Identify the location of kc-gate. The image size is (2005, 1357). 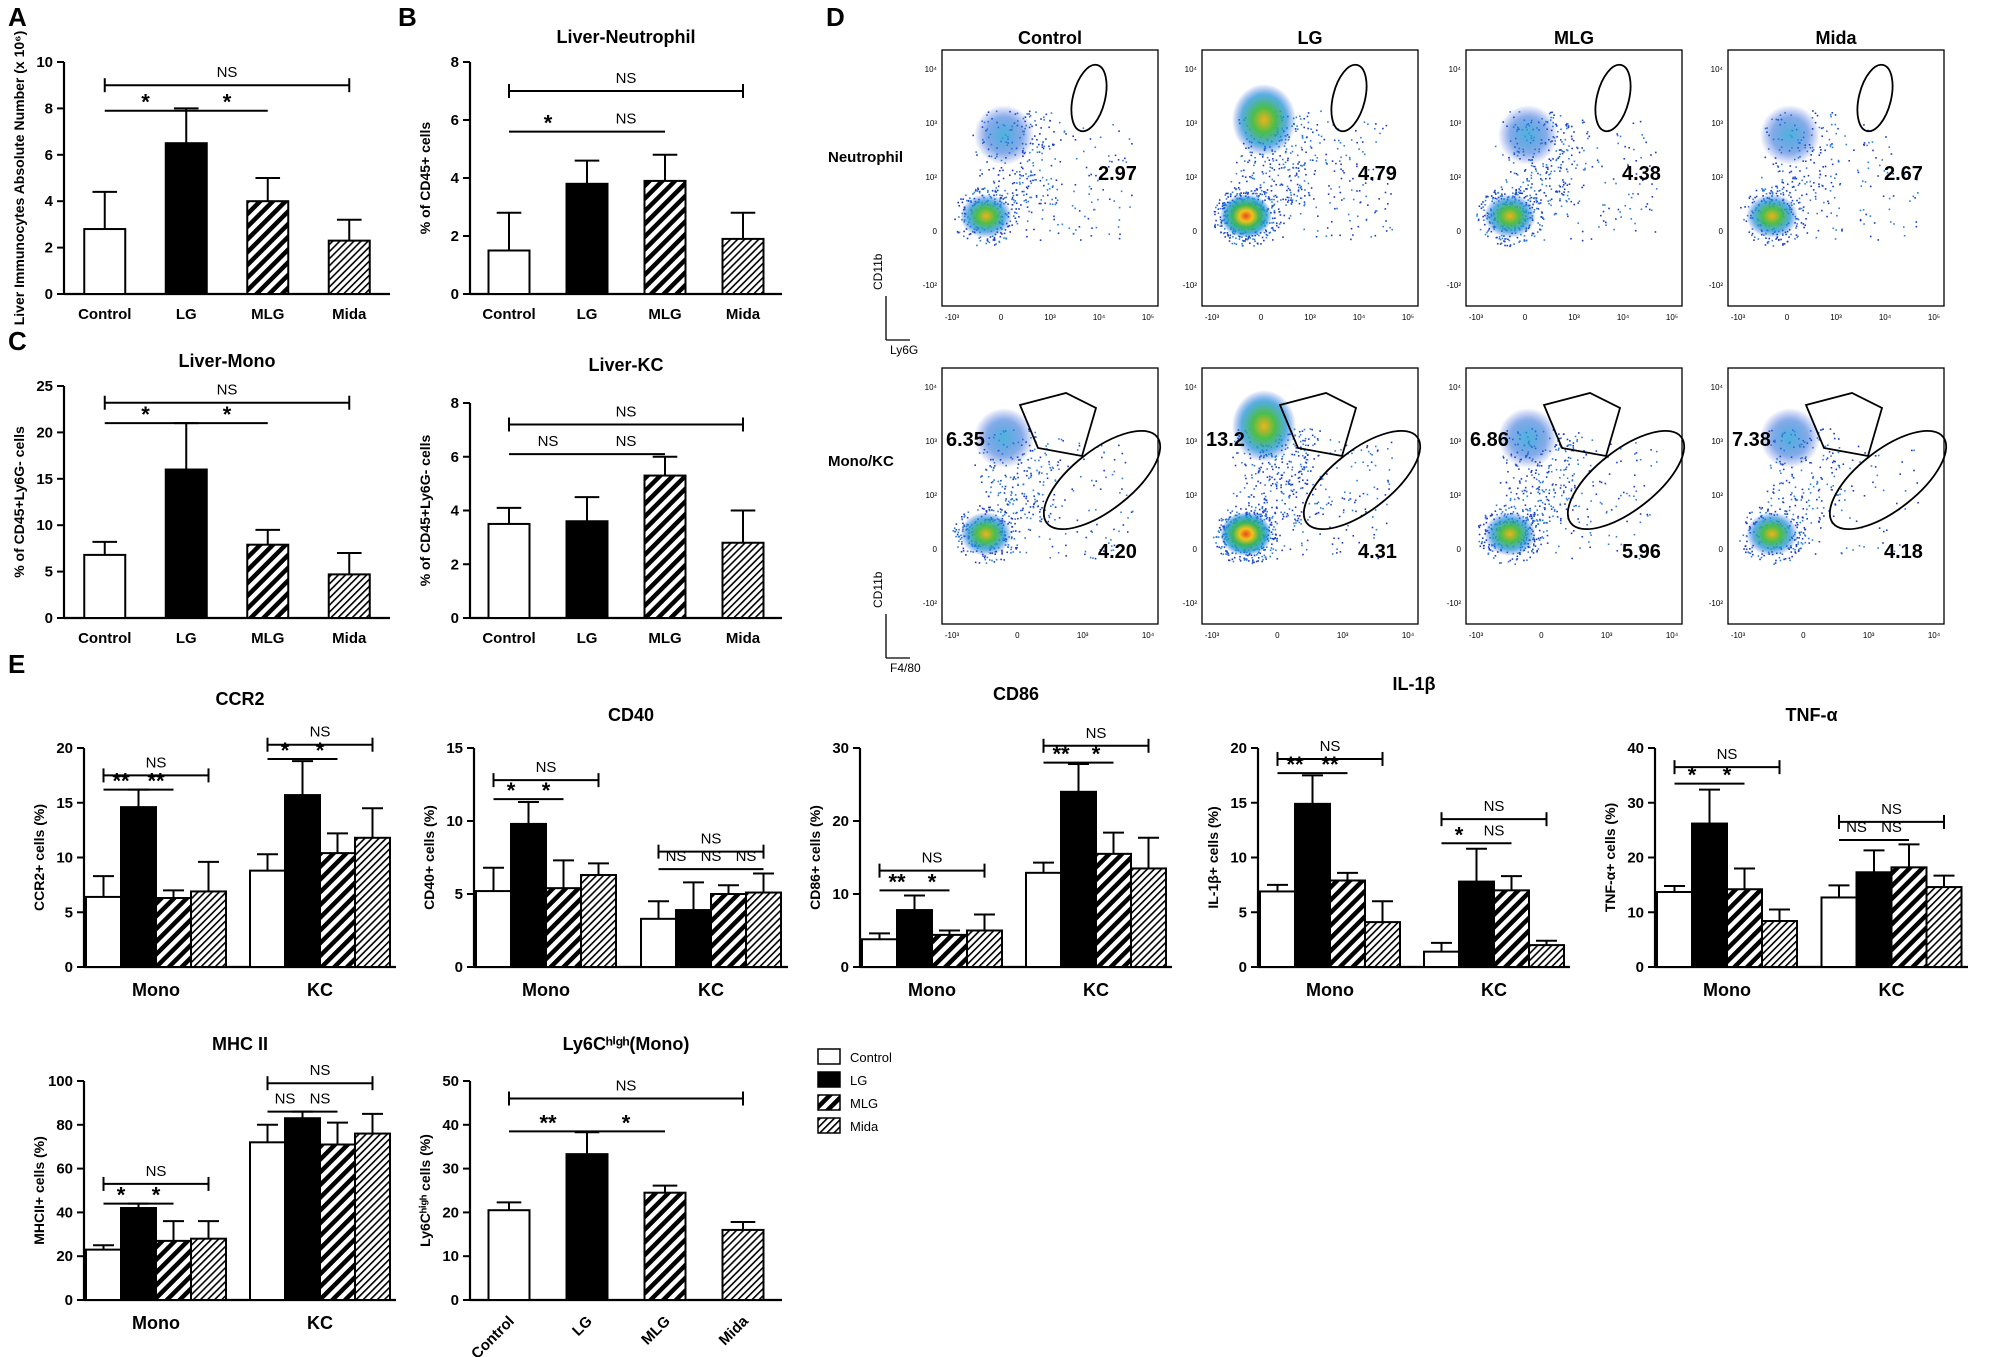
(1102, 480).